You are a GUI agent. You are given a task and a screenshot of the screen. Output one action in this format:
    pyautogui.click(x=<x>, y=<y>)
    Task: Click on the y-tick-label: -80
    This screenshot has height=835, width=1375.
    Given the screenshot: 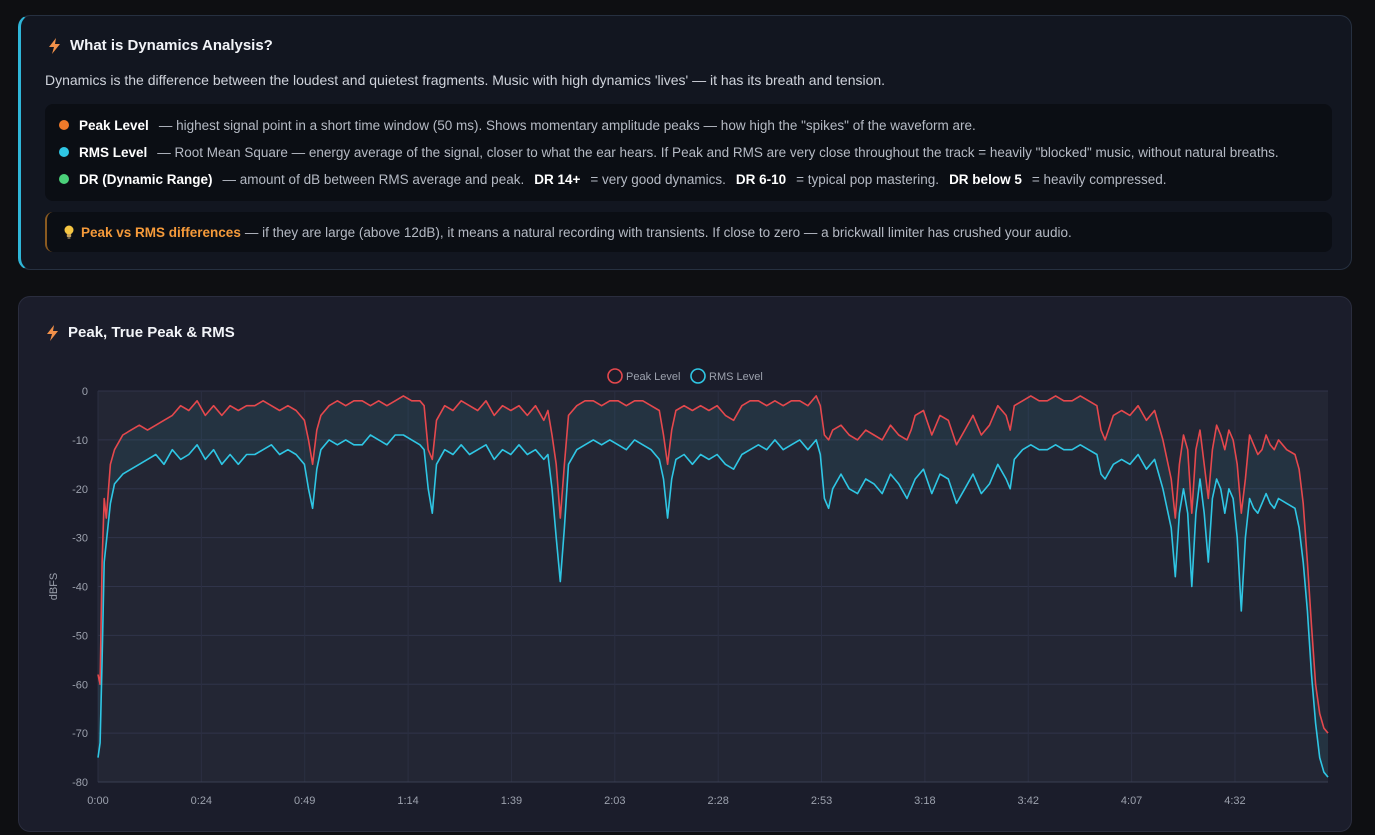 What is the action you would take?
    pyautogui.click(x=80, y=783)
    